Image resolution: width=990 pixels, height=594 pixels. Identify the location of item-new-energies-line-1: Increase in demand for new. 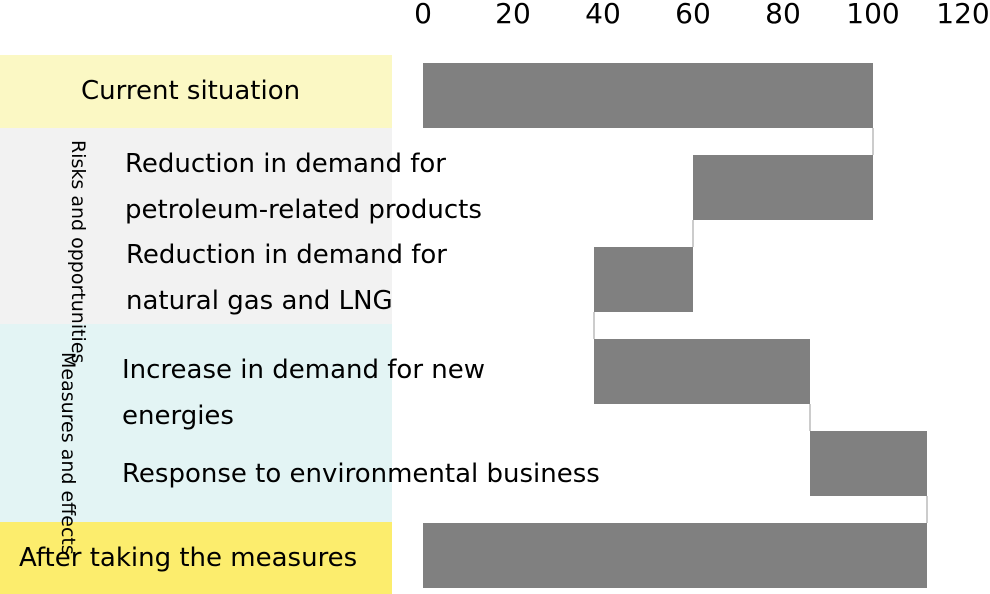
(304, 370).